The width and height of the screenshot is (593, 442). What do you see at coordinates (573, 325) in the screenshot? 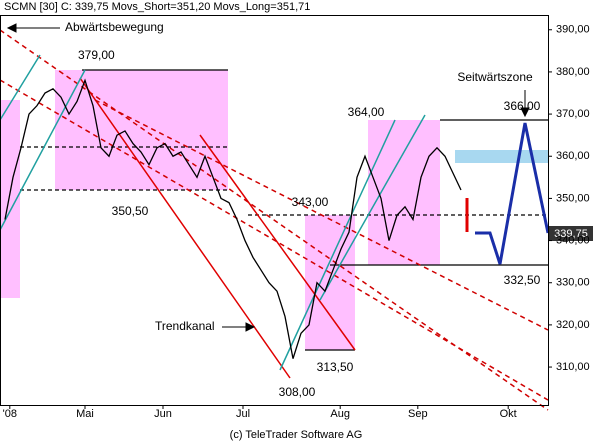
I see `y-tick-label: 320,00` at bounding box center [573, 325].